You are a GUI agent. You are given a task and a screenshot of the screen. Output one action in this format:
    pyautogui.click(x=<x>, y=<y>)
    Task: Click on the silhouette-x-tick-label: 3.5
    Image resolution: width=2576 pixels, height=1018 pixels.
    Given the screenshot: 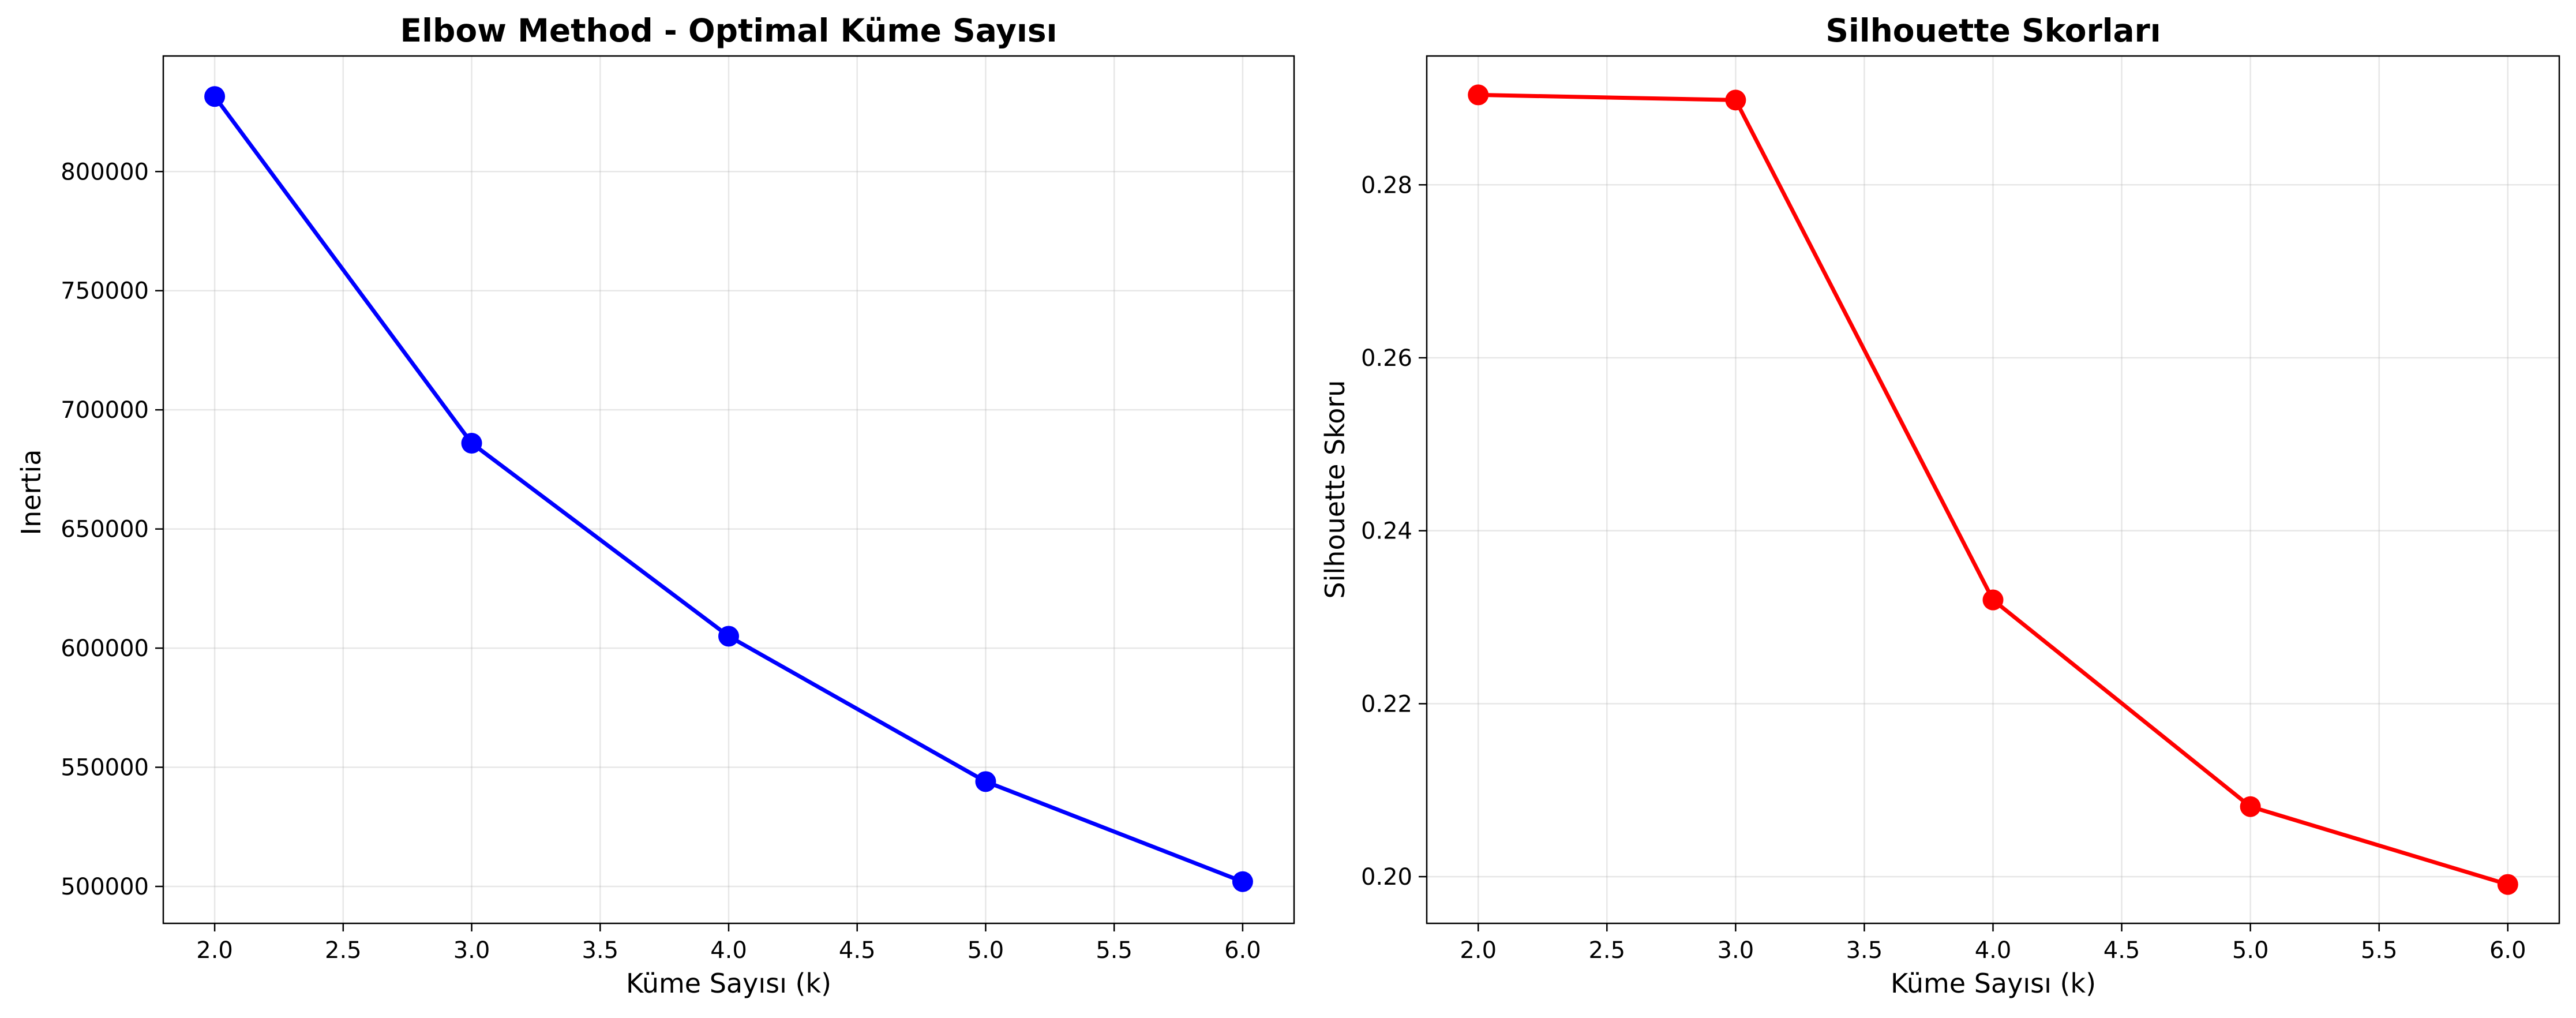 What is the action you would take?
    pyautogui.click(x=1864, y=950)
    